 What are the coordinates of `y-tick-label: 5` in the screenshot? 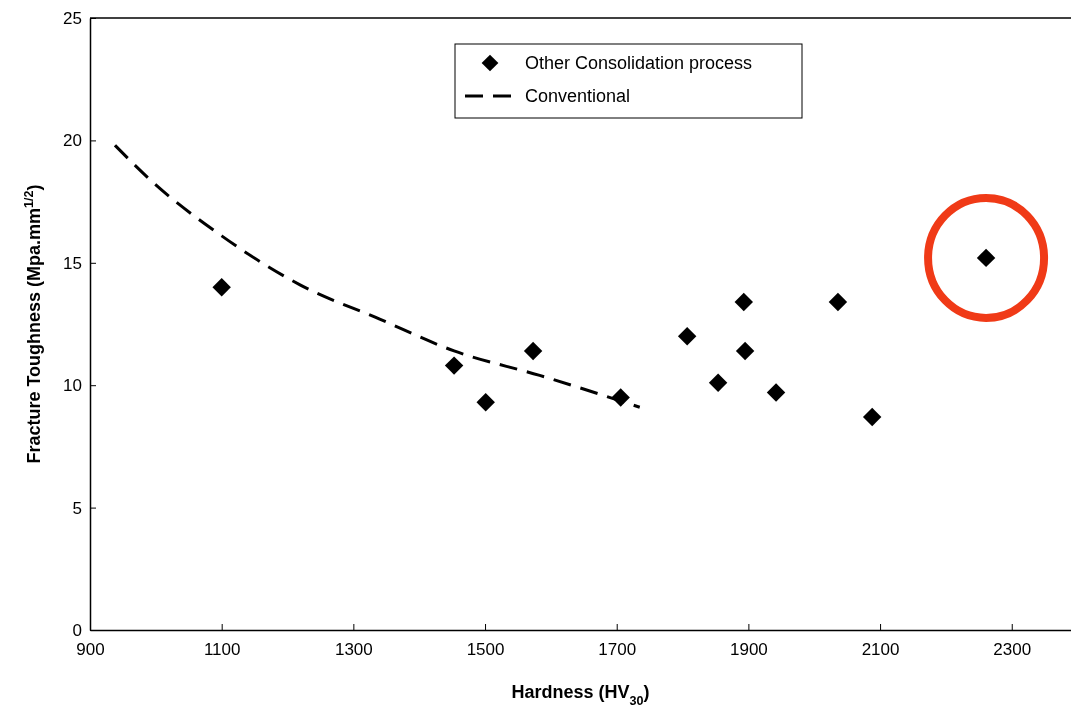 It's located at (77, 508).